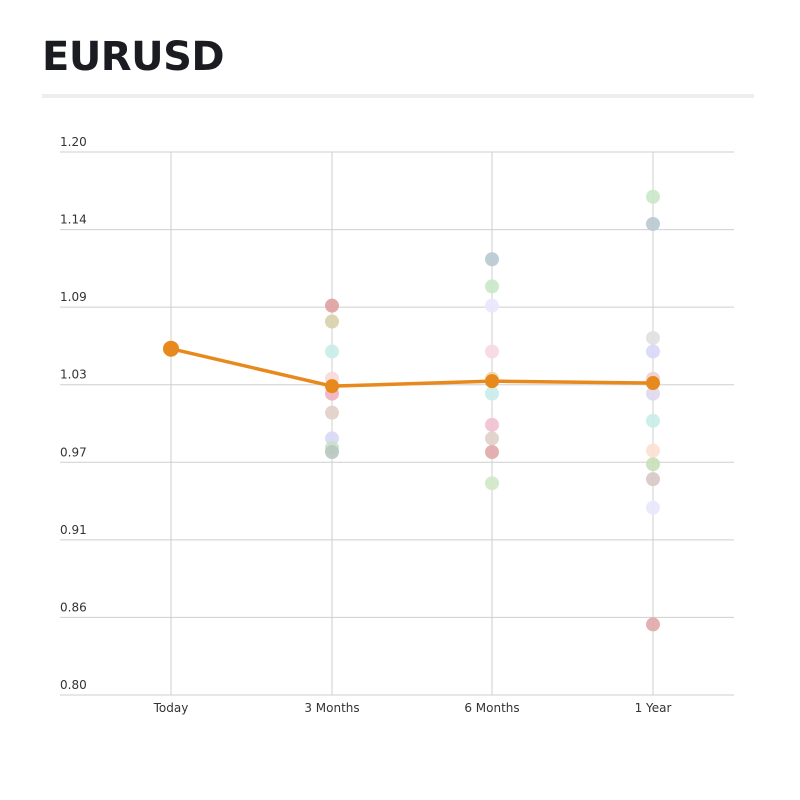 Image resolution: width=800 pixels, height=800 pixels. What do you see at coordinates (73, 142) in the screenshot?
I see `y-tick-label: 1.20` at bounding box center [73, 142].